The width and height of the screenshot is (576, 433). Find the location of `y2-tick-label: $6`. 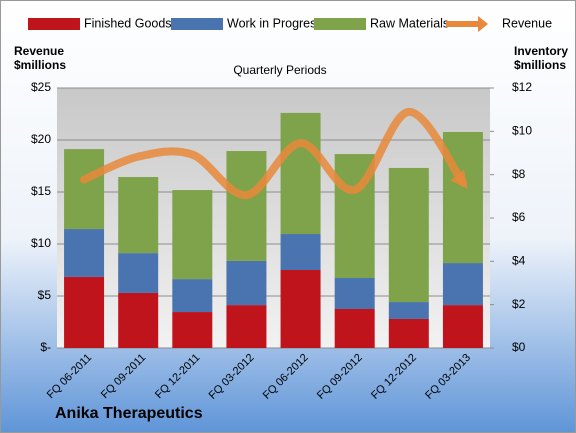

y2-tick-label: $6 is located at coordinates (519, 217).